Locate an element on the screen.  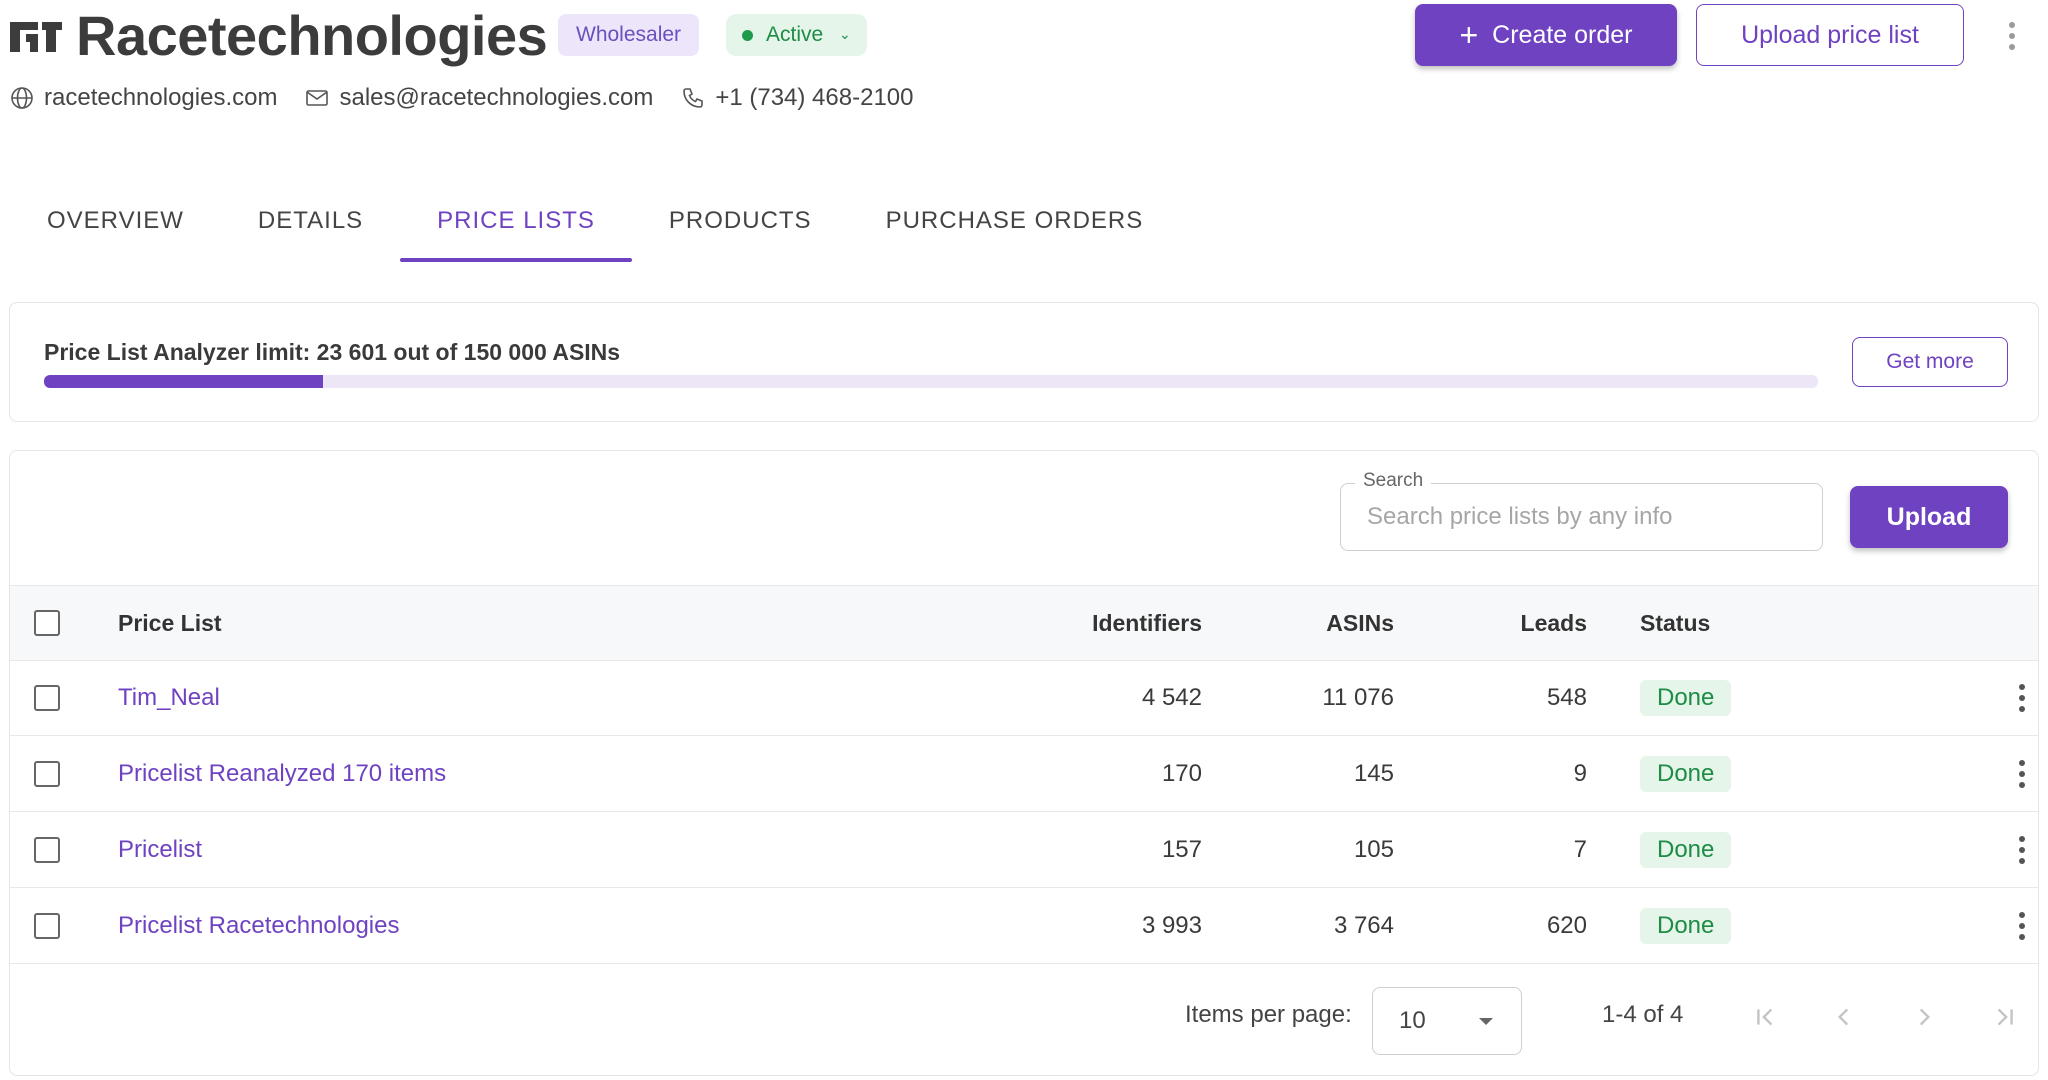
previous-page-button is located at coordinates (1844, 1017).